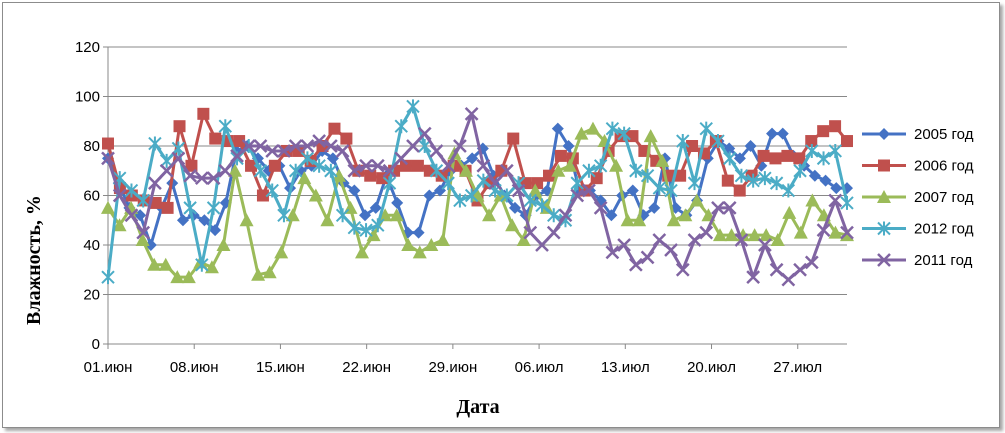  I want to click on x-tick-label: 13.июл, so click(625, 367).